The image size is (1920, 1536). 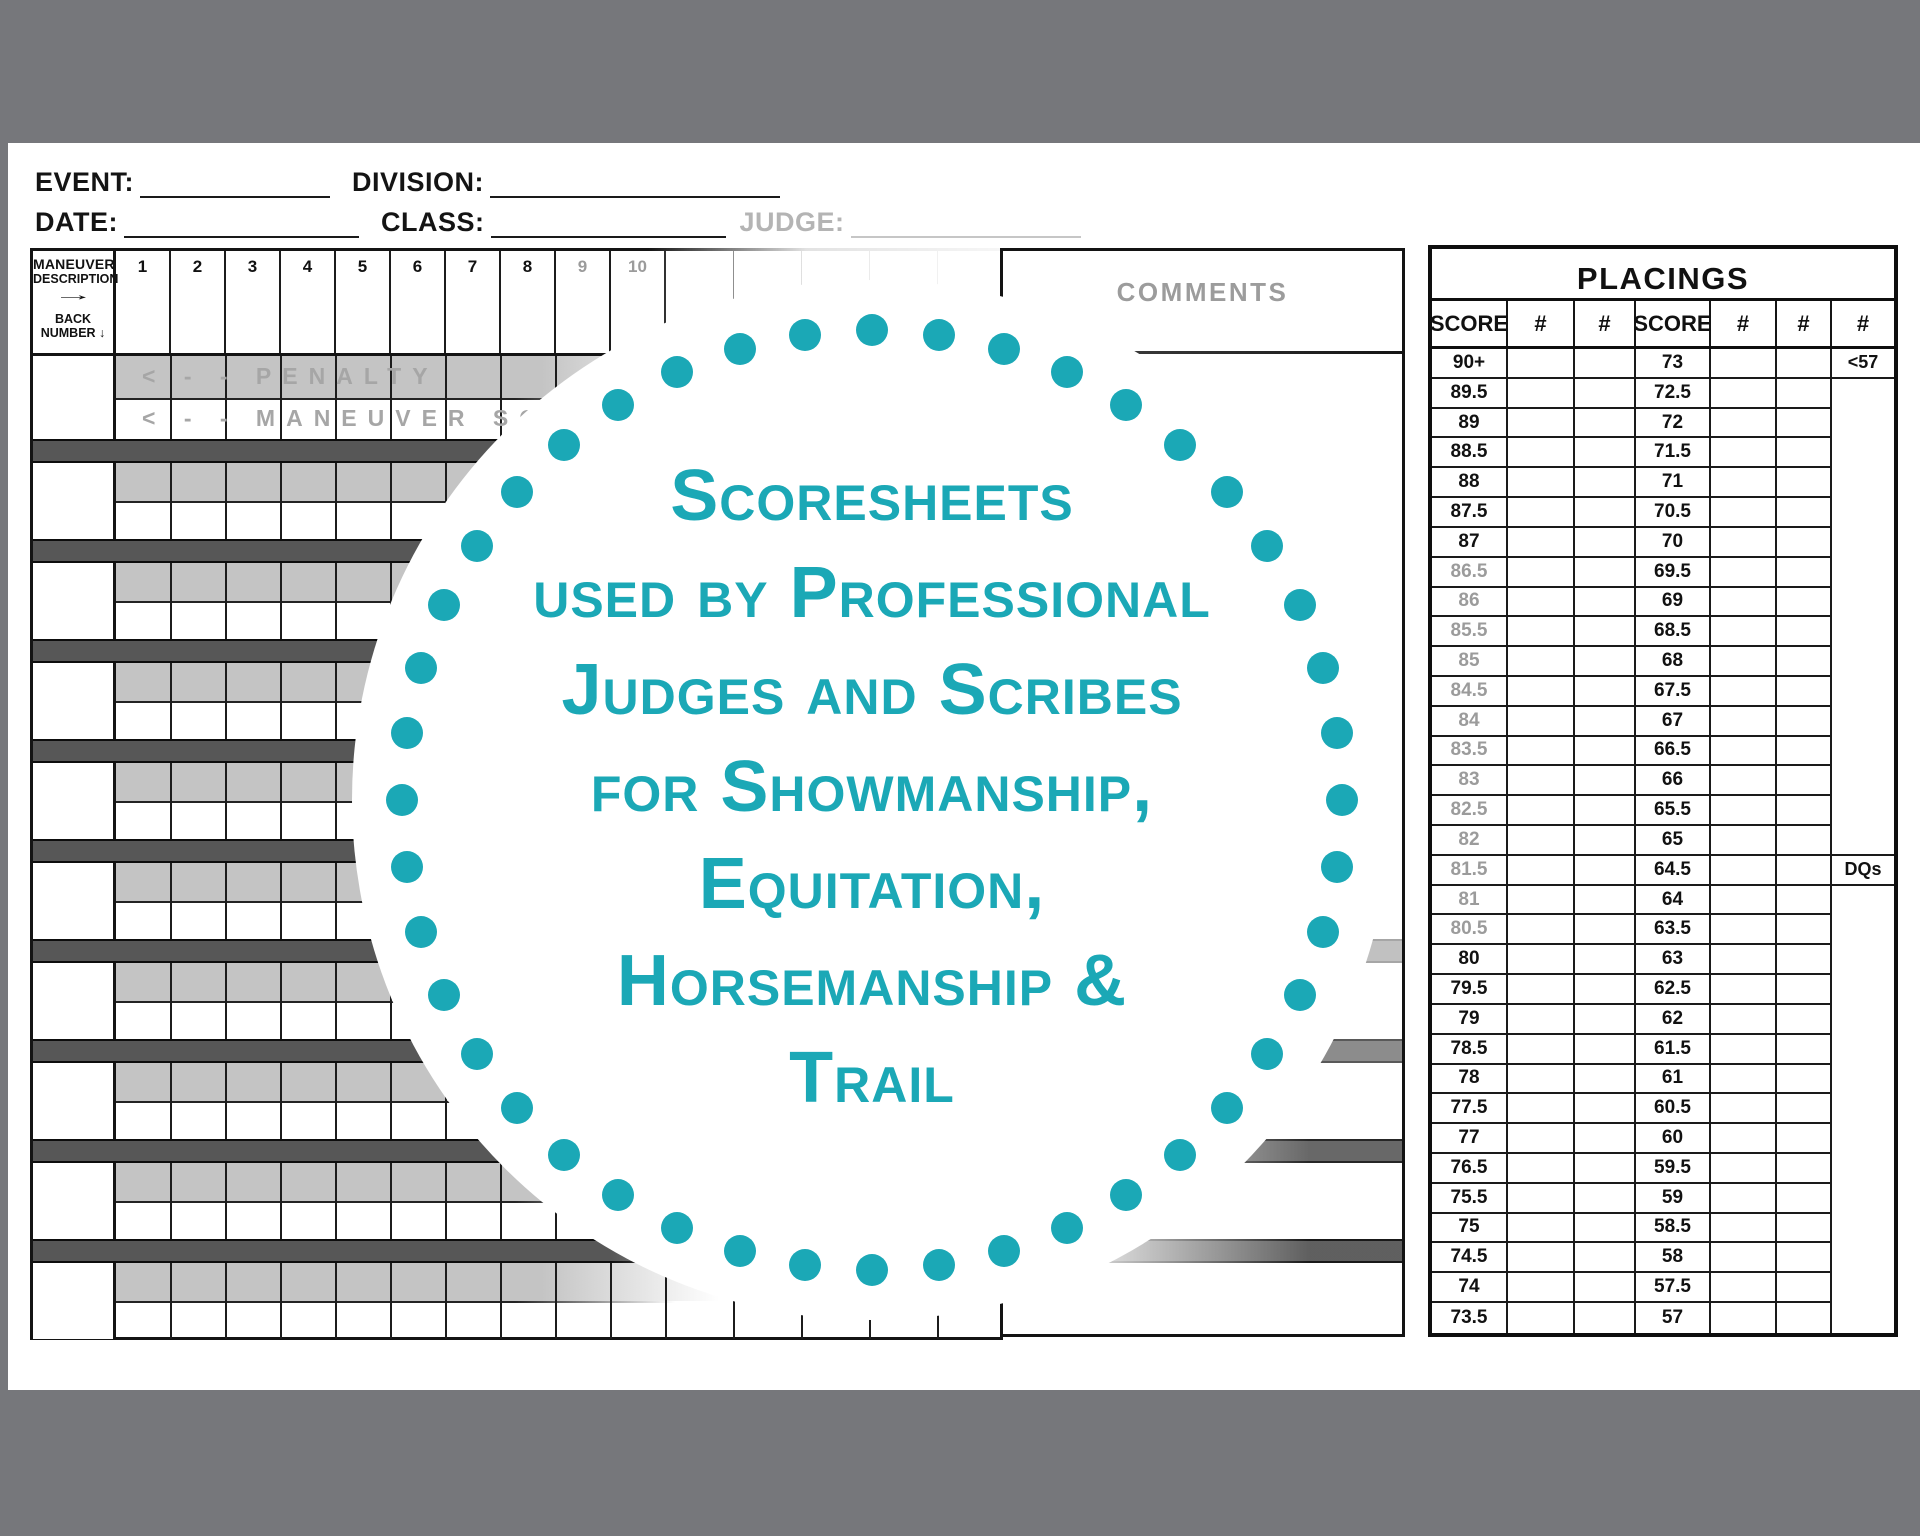 What do you see at coordinates (1673, 1198) in the screenshot?
I see `score-cell: 59` at bounding box center [1673, 1198].